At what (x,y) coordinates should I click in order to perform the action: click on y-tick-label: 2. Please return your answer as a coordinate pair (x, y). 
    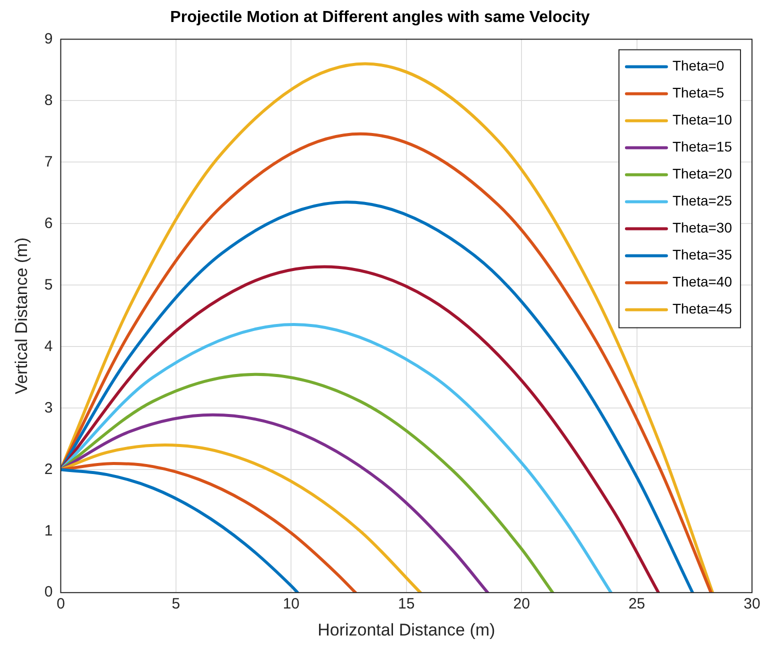
    Looking at the image, I should click on (48, 469).